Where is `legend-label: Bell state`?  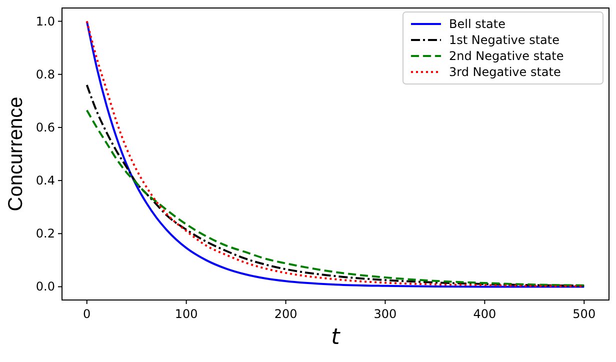
legend-label: Bell state is located at coordinates (477, 24).